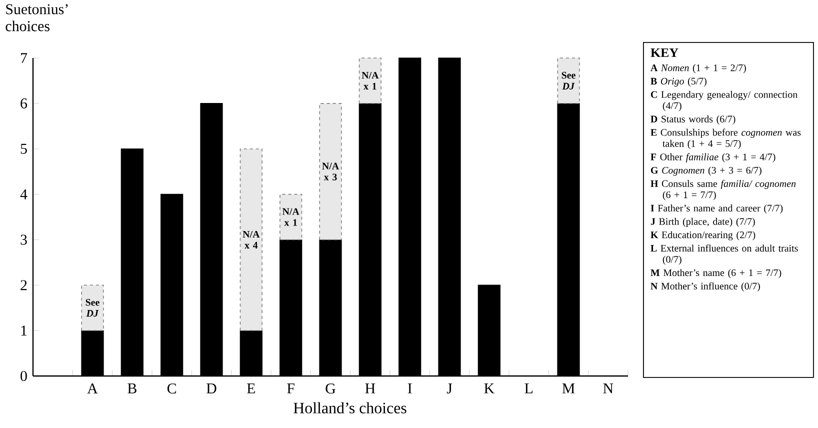 The image size is (818, 428). I want to click on x-tick-label: M, so click(568, 389).